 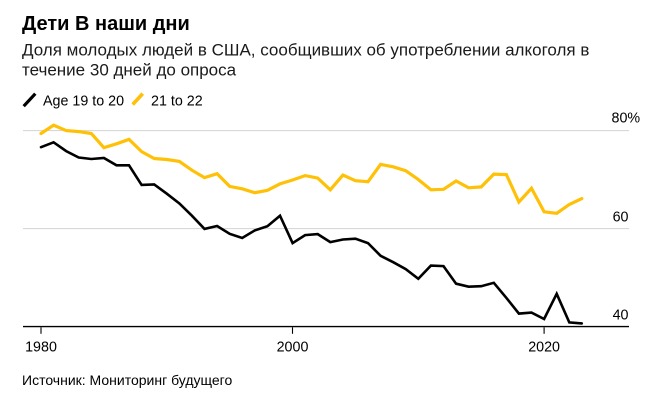 I want to click on svg-text: 80%, so click(x=626, y=118).